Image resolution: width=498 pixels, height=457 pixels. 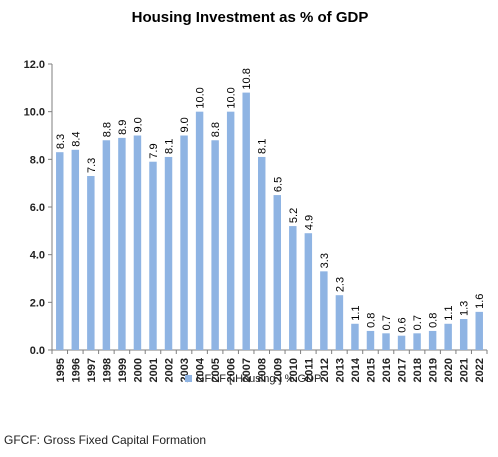 I want to click on data-label: 1.3, so click(x=465, y=308).